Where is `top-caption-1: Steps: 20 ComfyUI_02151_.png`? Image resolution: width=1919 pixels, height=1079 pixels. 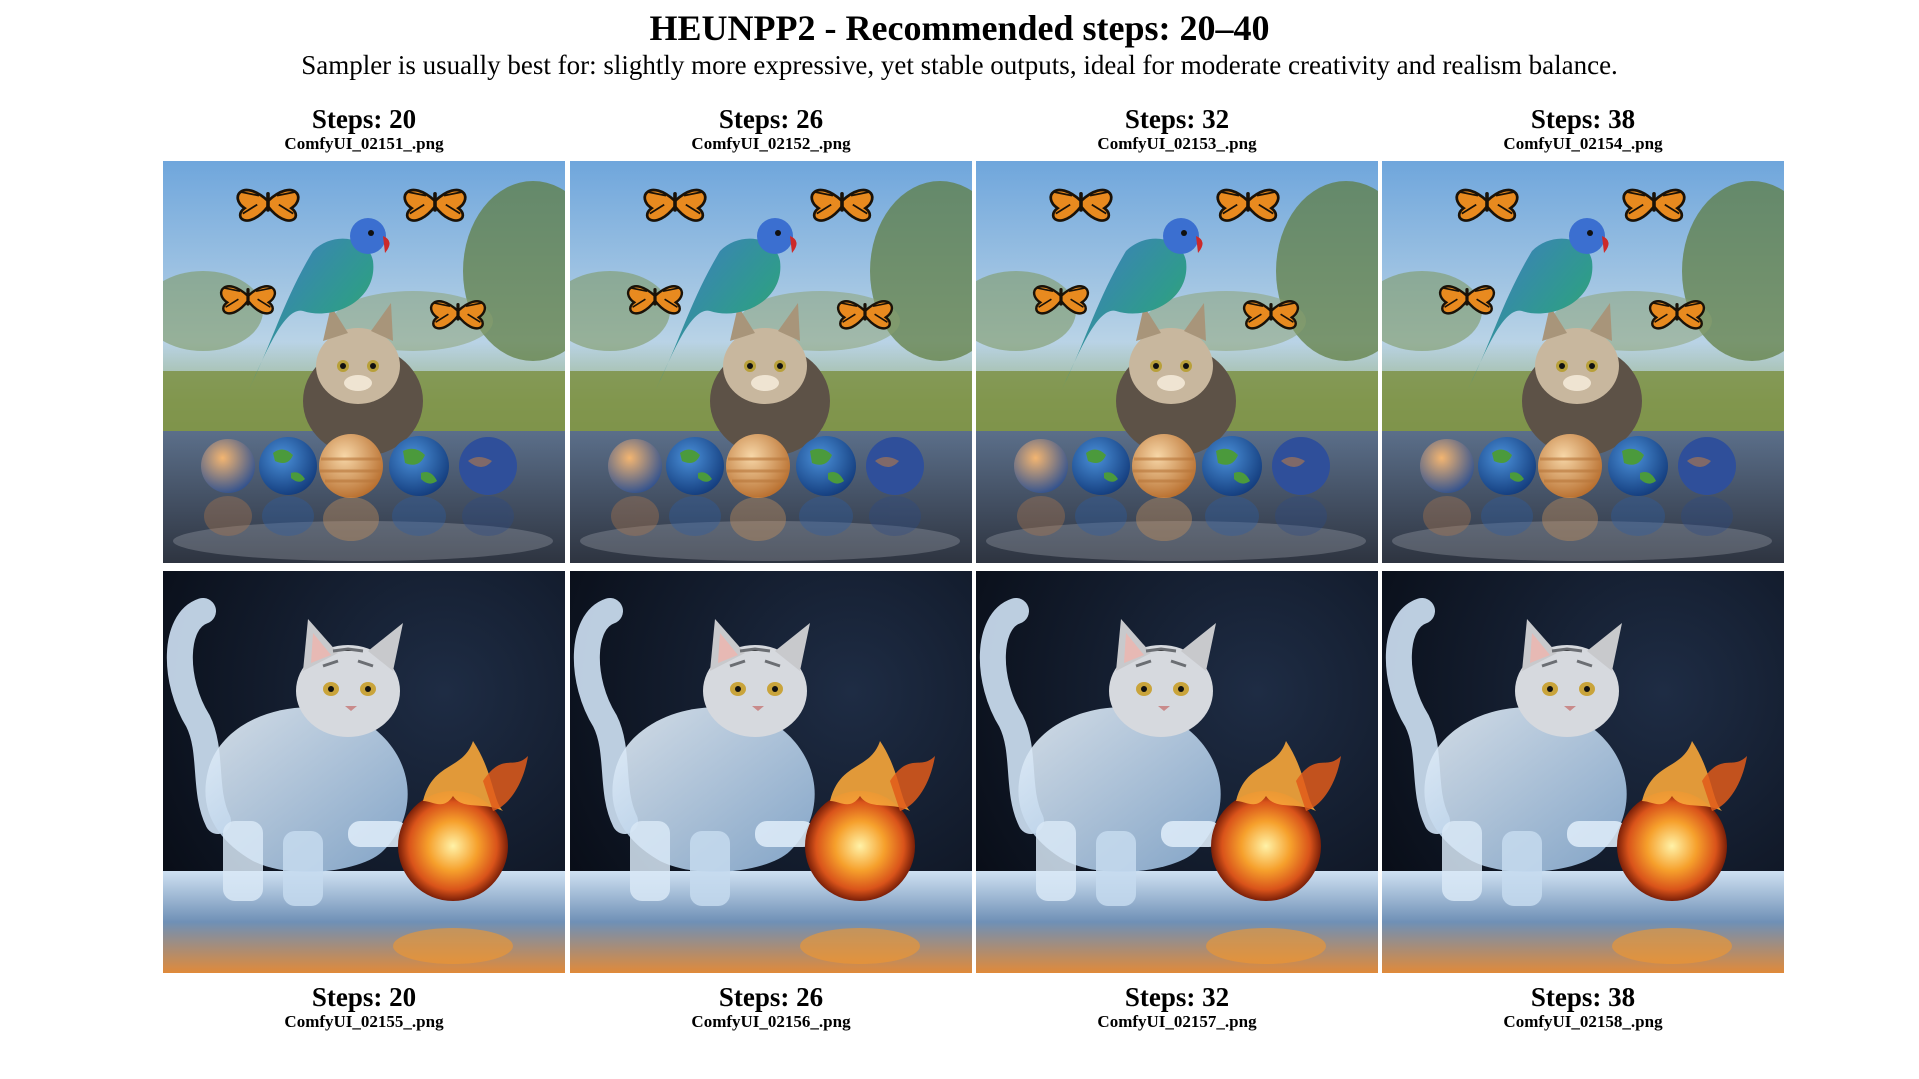 top-caption-1: Steps: 20 ComfyUI_02151_.png is located at coordinates (364, 129).